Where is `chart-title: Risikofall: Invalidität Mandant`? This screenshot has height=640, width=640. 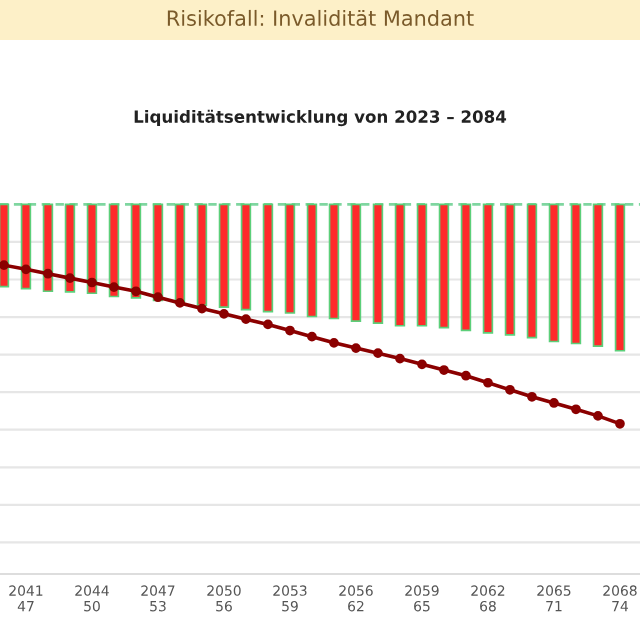
chart-title: Risikofall: Invalidität Mandant is located at coordinates (320, 18).